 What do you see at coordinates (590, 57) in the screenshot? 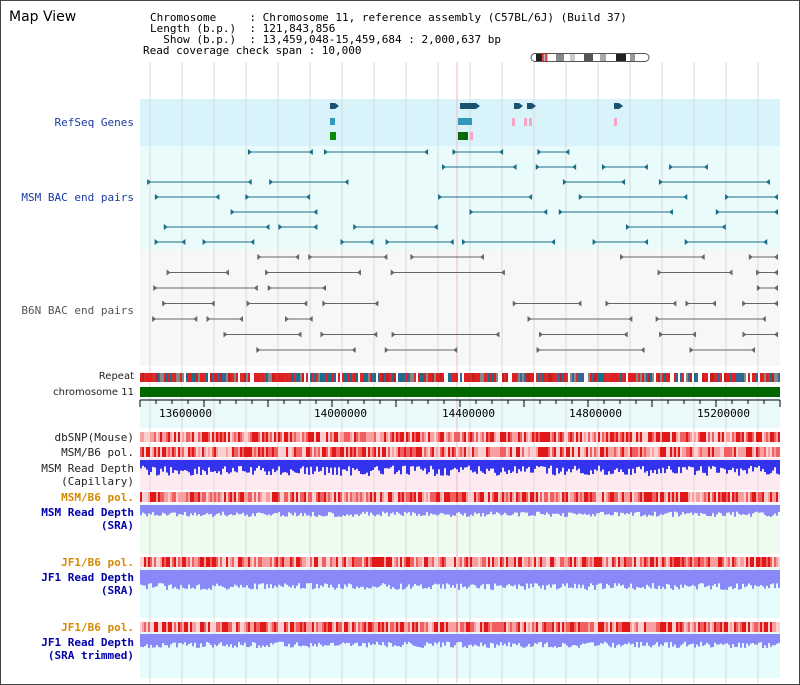
I see `chromosome-ideogram` at bounding box center [590, 57].